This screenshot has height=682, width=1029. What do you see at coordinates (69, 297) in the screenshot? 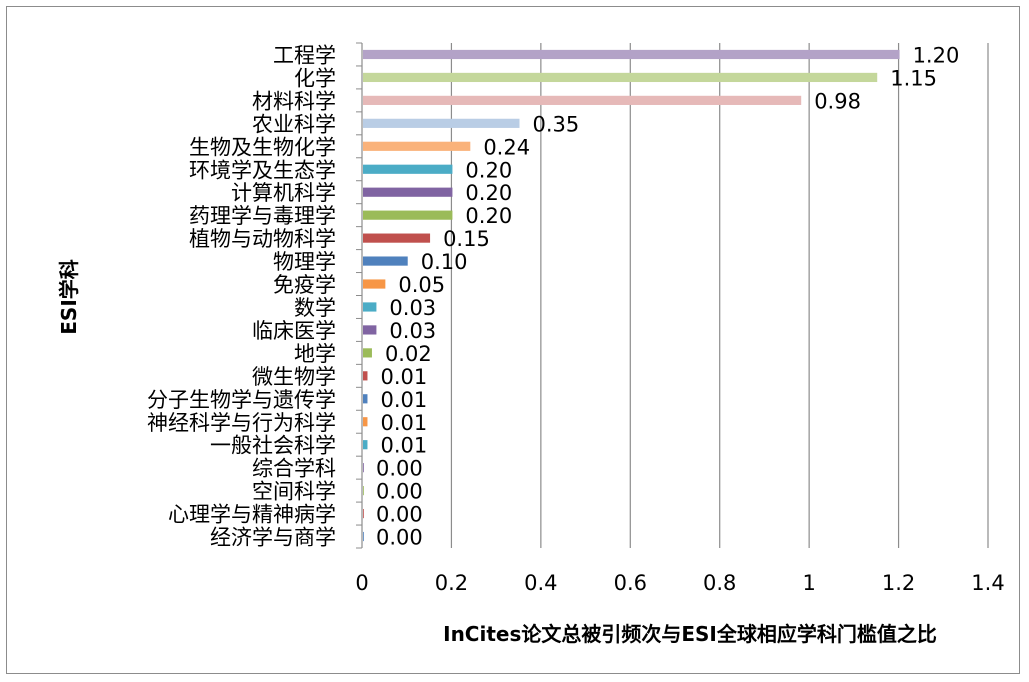
I see `y-axis-title: ESI学科` at bounding box center [69, 297].